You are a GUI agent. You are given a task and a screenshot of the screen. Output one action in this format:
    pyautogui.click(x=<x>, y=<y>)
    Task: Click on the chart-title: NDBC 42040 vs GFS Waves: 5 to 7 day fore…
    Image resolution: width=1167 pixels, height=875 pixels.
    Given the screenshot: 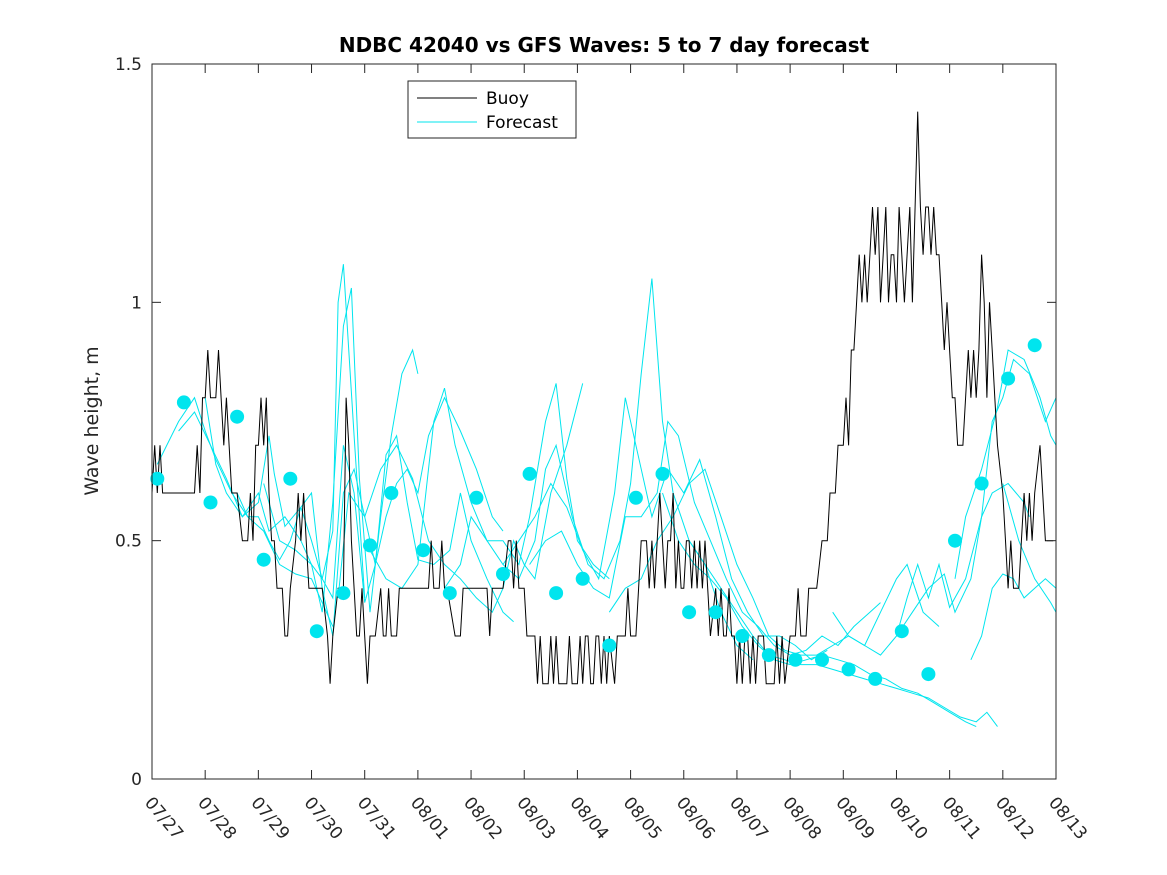 What is the action you would take?
    pyautogui.click(x=604, y=45)
    